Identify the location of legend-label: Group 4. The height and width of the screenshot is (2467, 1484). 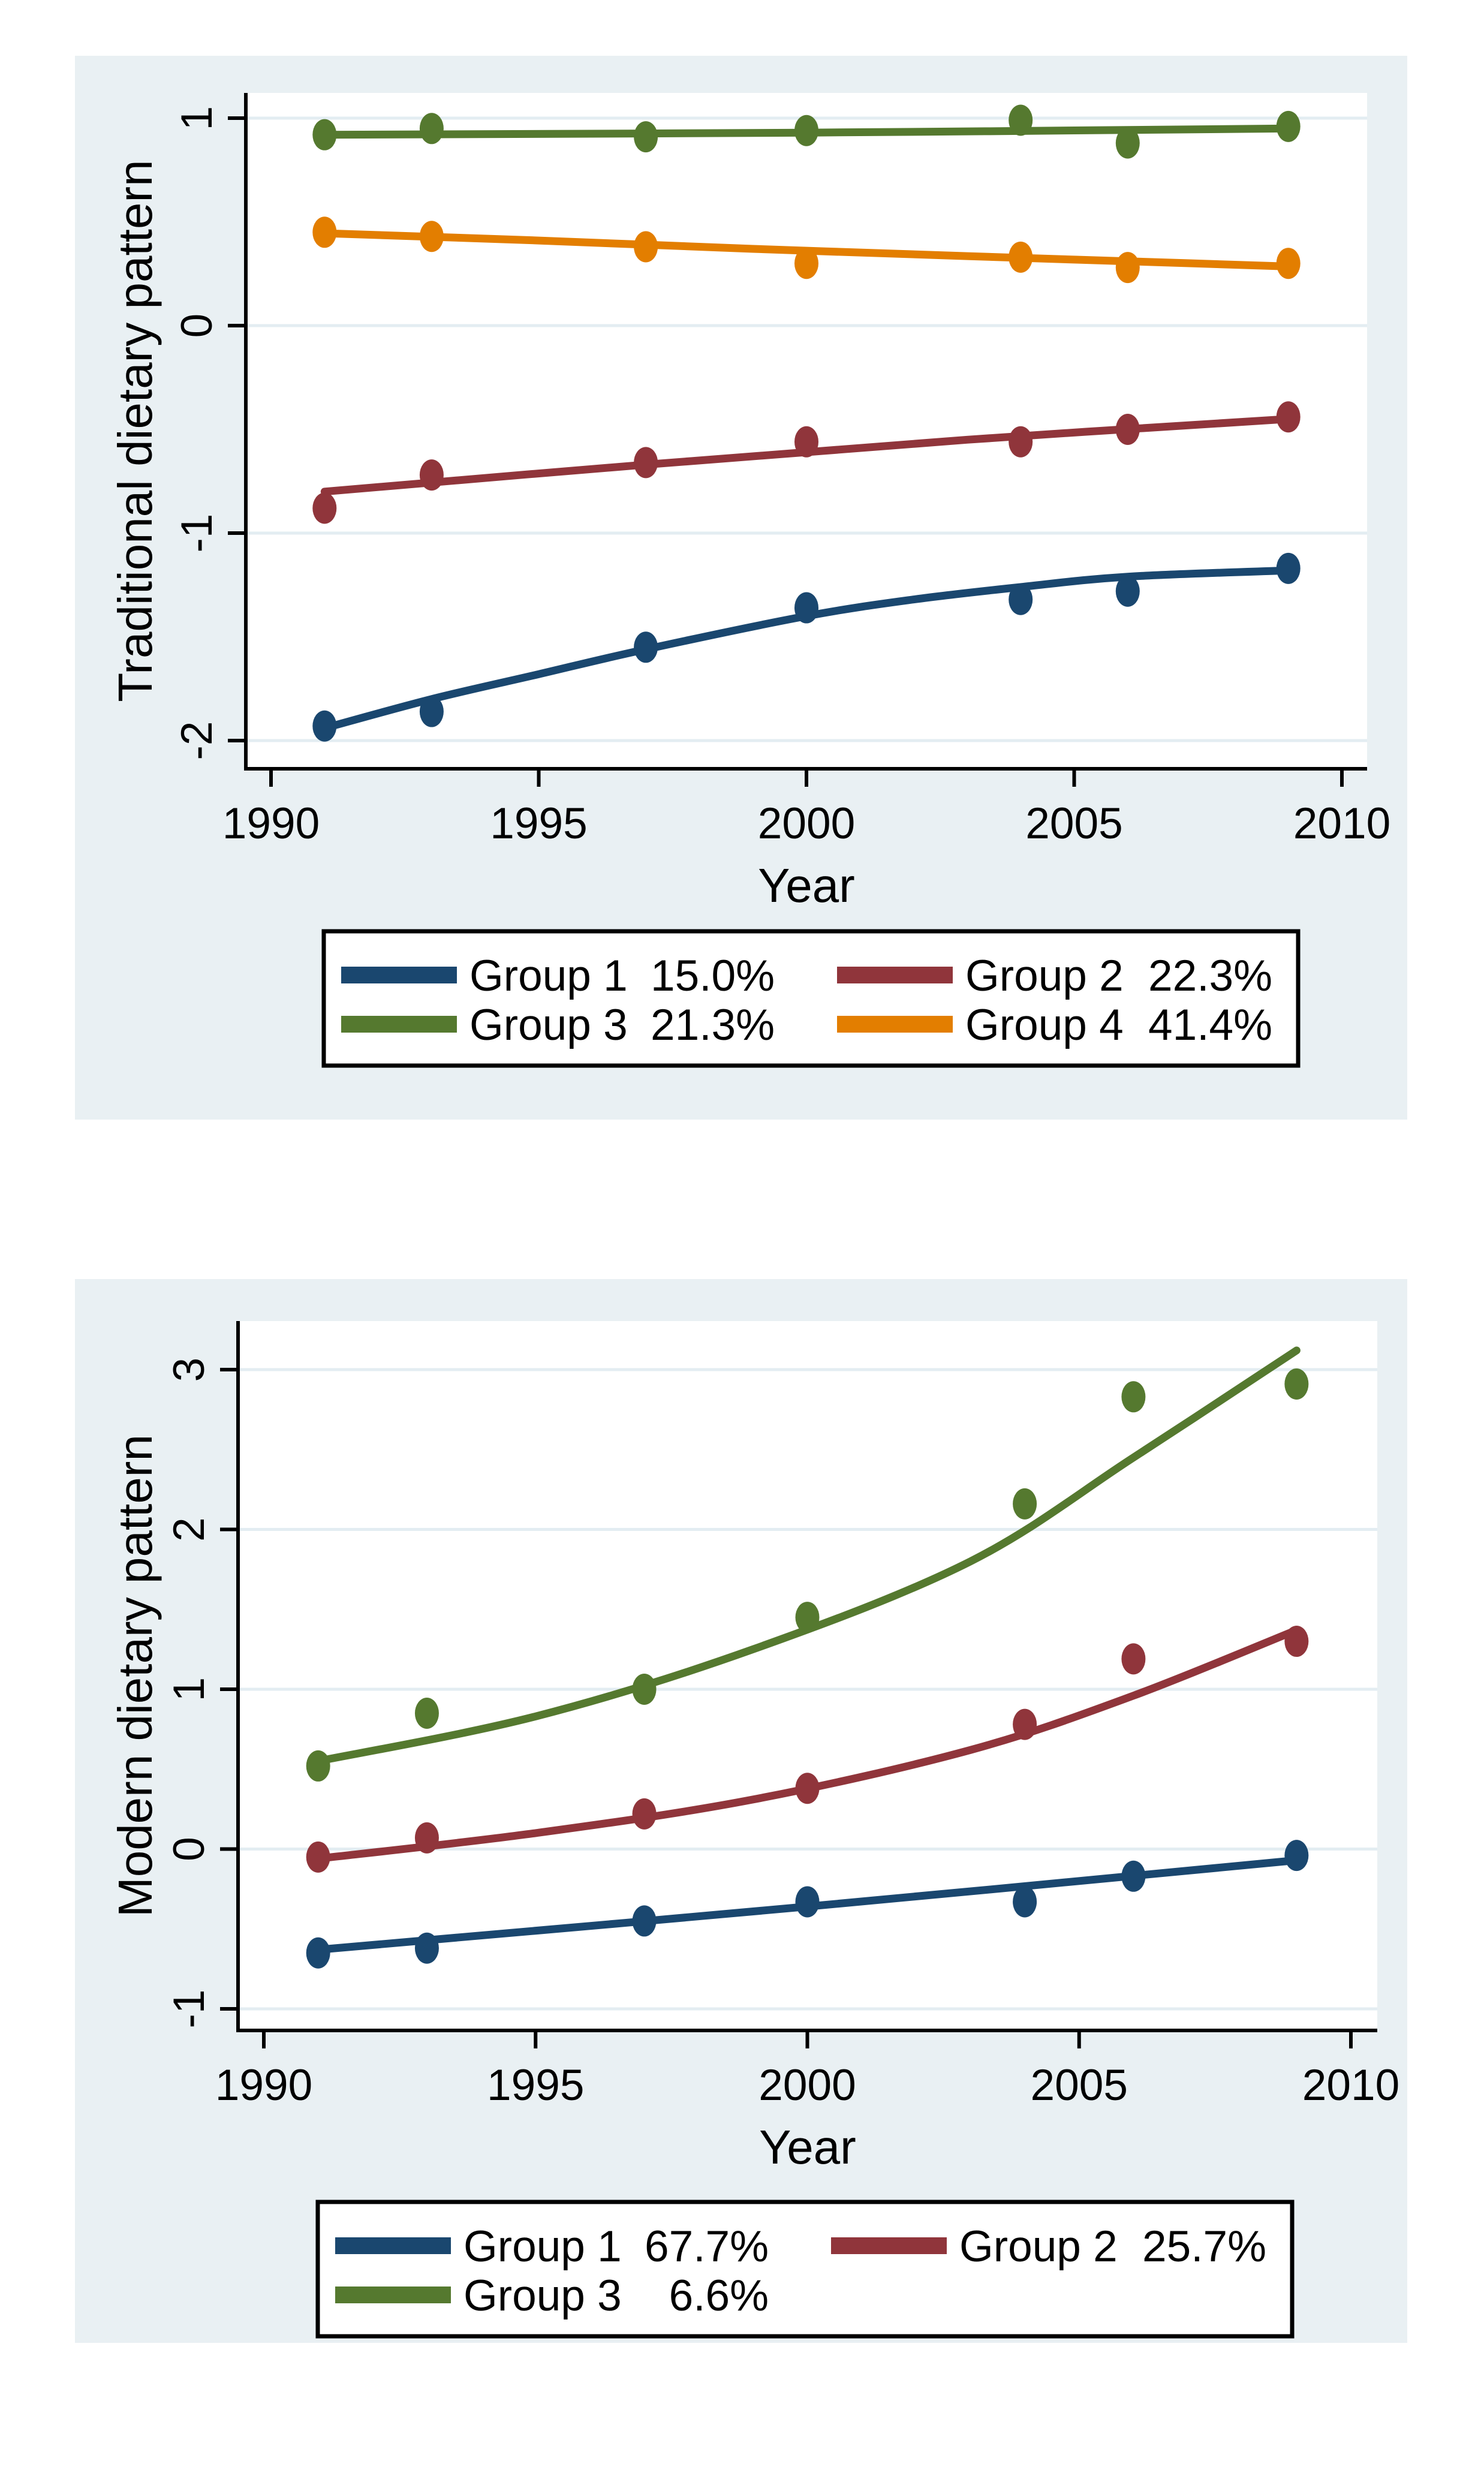
(1044, 1025).